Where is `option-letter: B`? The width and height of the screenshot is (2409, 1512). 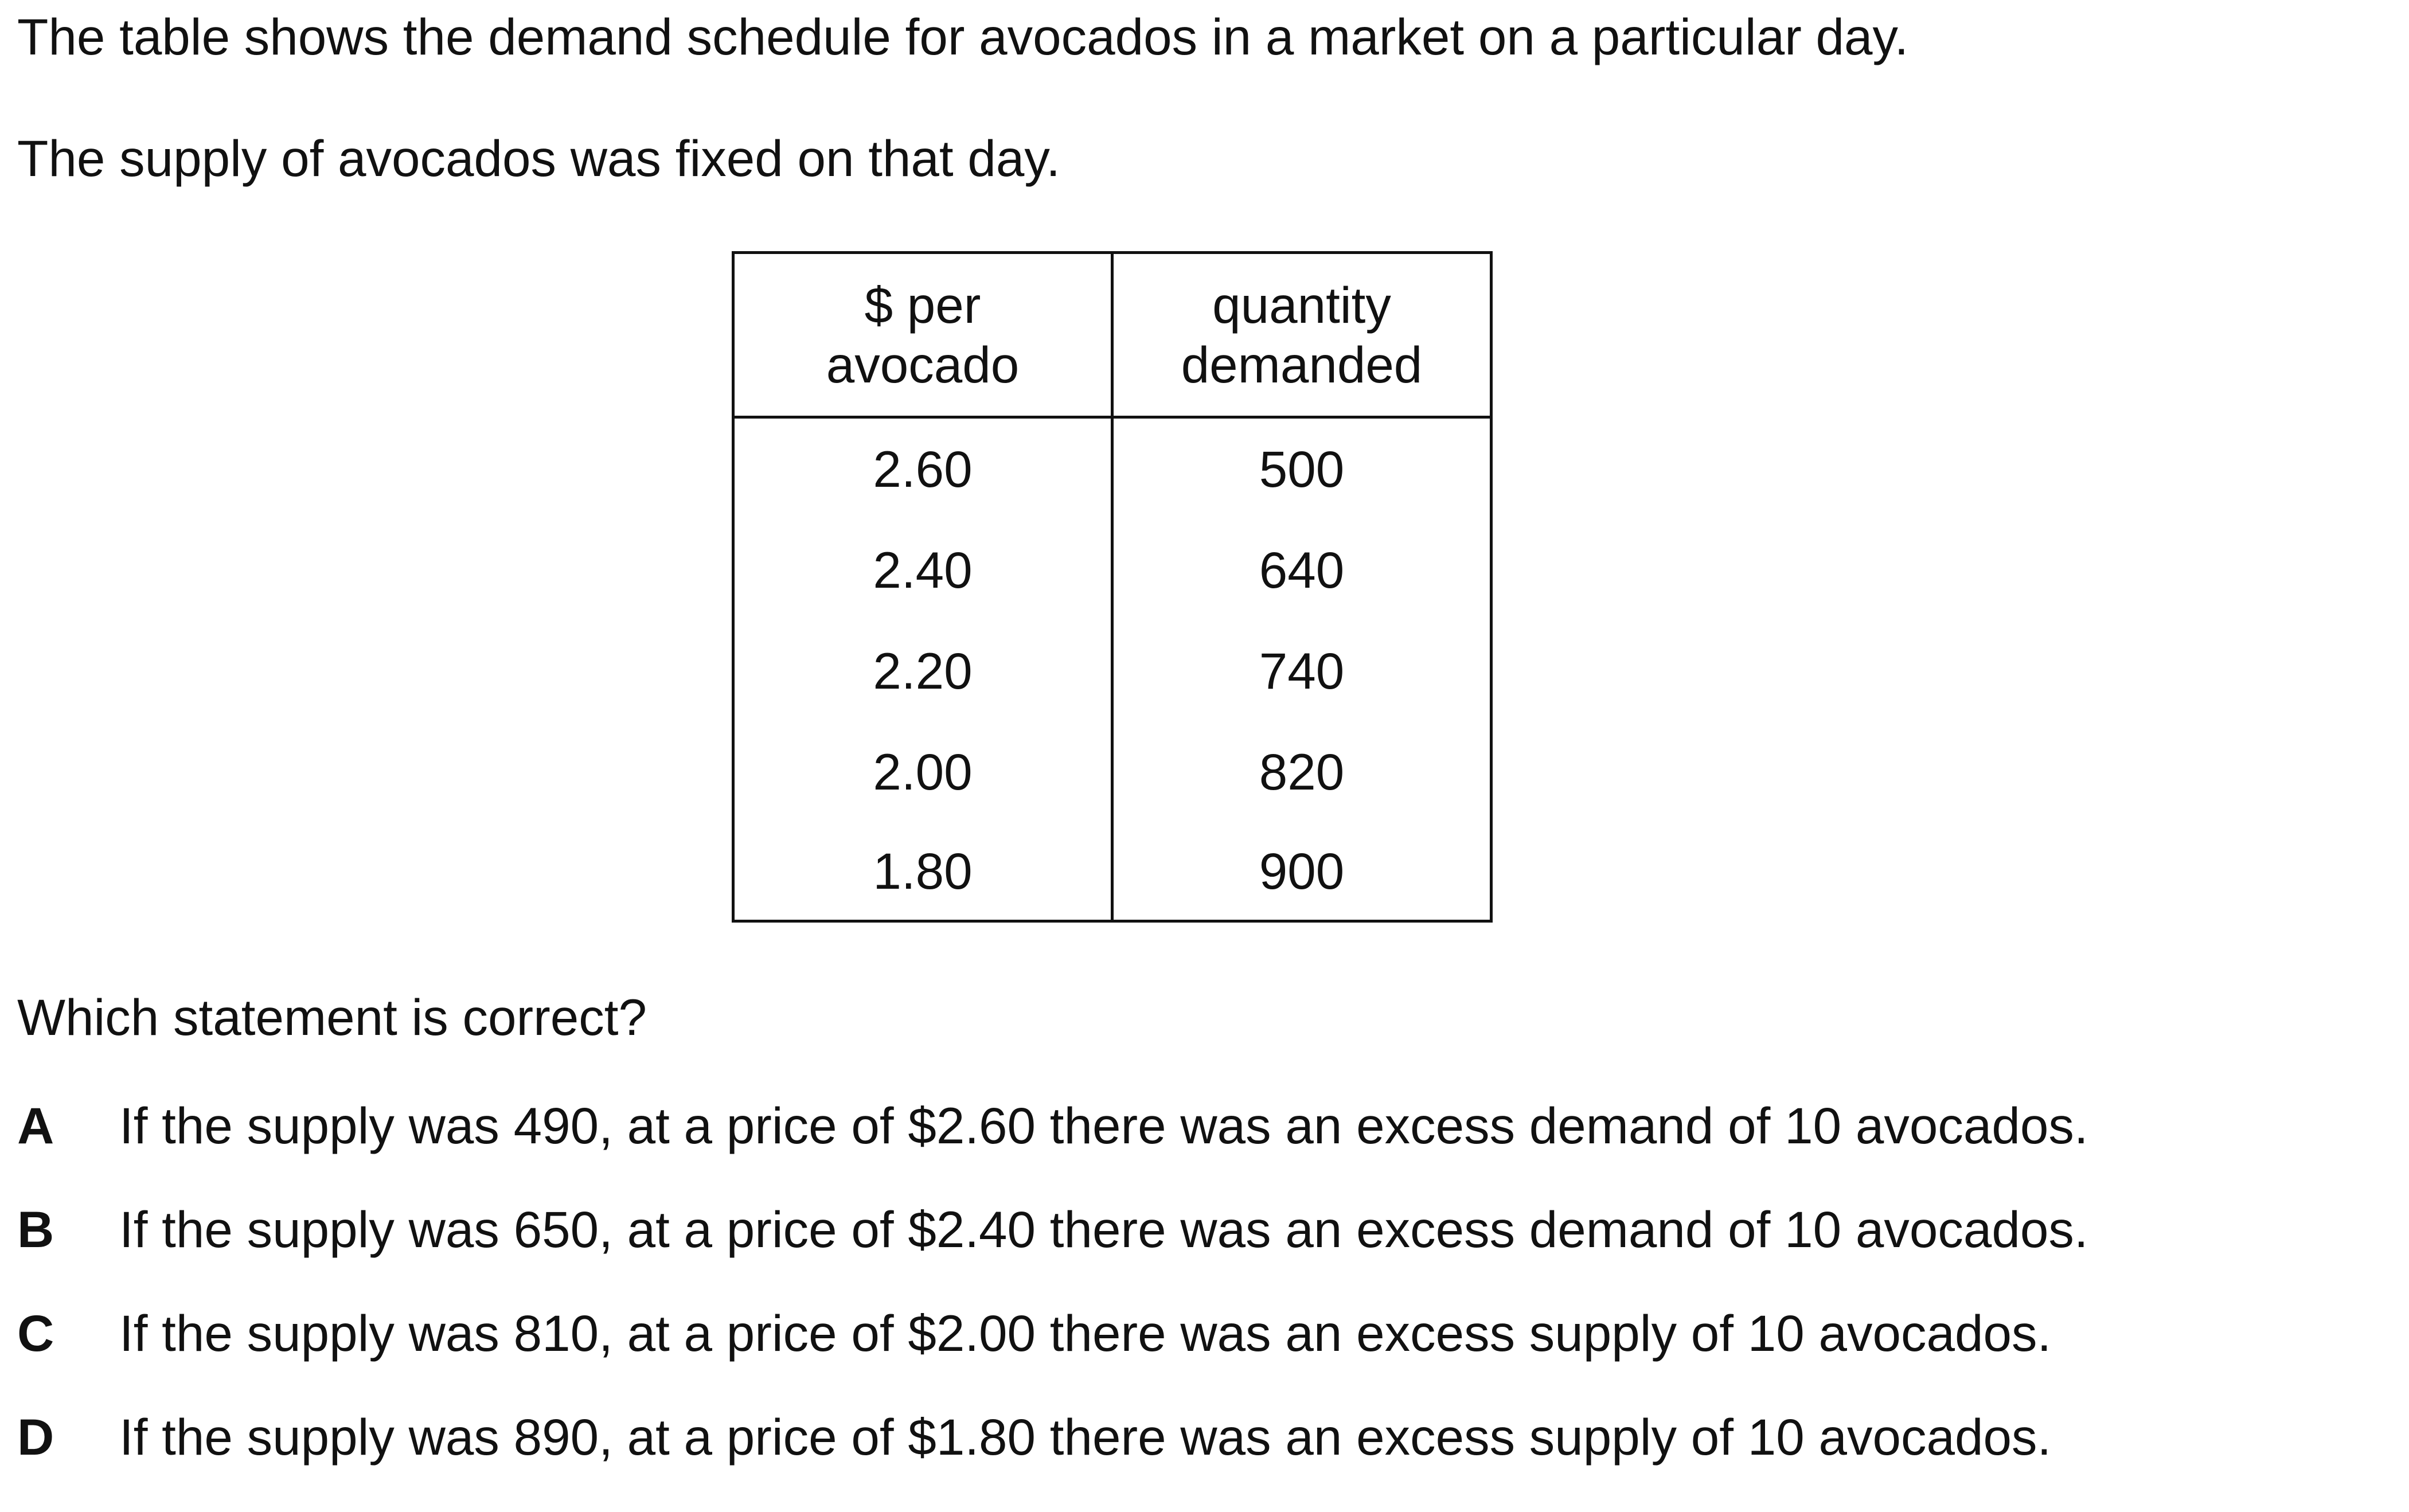
option-letter: B is located at coordinates (35, 1229).